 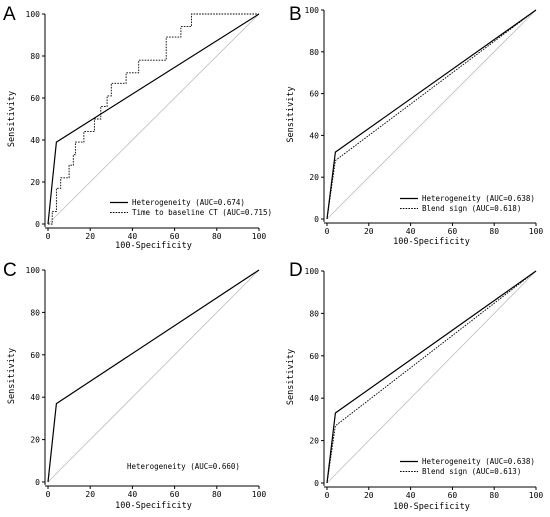 What do you see at coordinates (10, 270) in the screenshot?
I see `panel-letter: C` at bounding box center [10, 270].